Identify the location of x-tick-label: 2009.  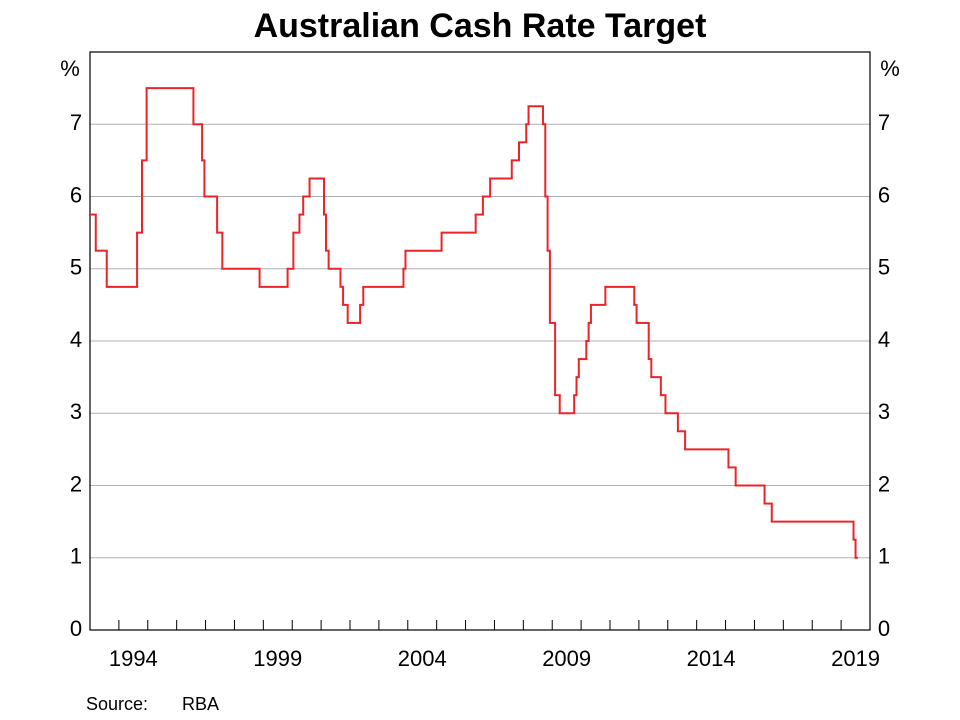
(566, 658).